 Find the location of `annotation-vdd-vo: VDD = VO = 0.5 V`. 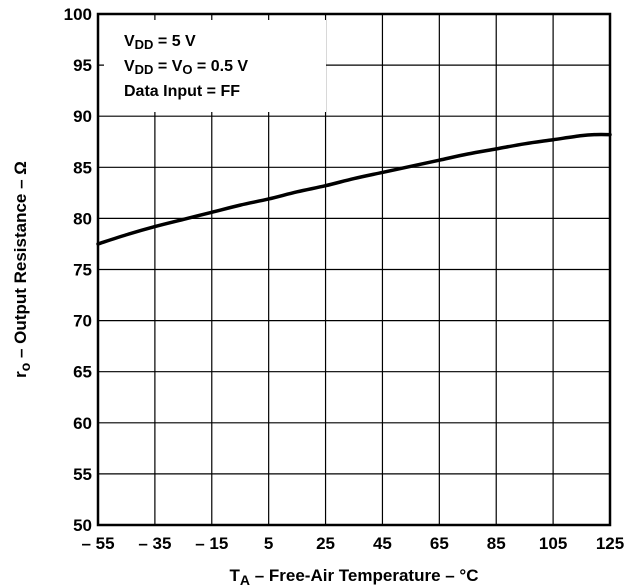

annotation-vdd-vo: VDD = VO = 0.5 V is located at coordinates (186, 67).